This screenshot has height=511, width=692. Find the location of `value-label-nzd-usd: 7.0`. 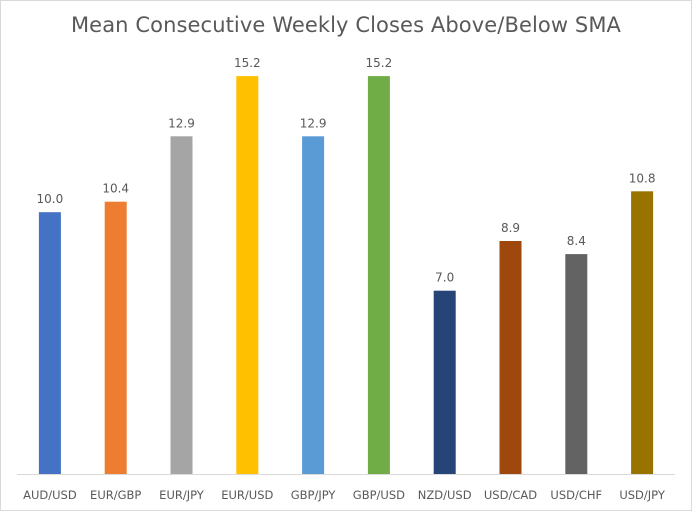

value-label-nzd-usd: 7.0 is located at coordinates (444, 278).